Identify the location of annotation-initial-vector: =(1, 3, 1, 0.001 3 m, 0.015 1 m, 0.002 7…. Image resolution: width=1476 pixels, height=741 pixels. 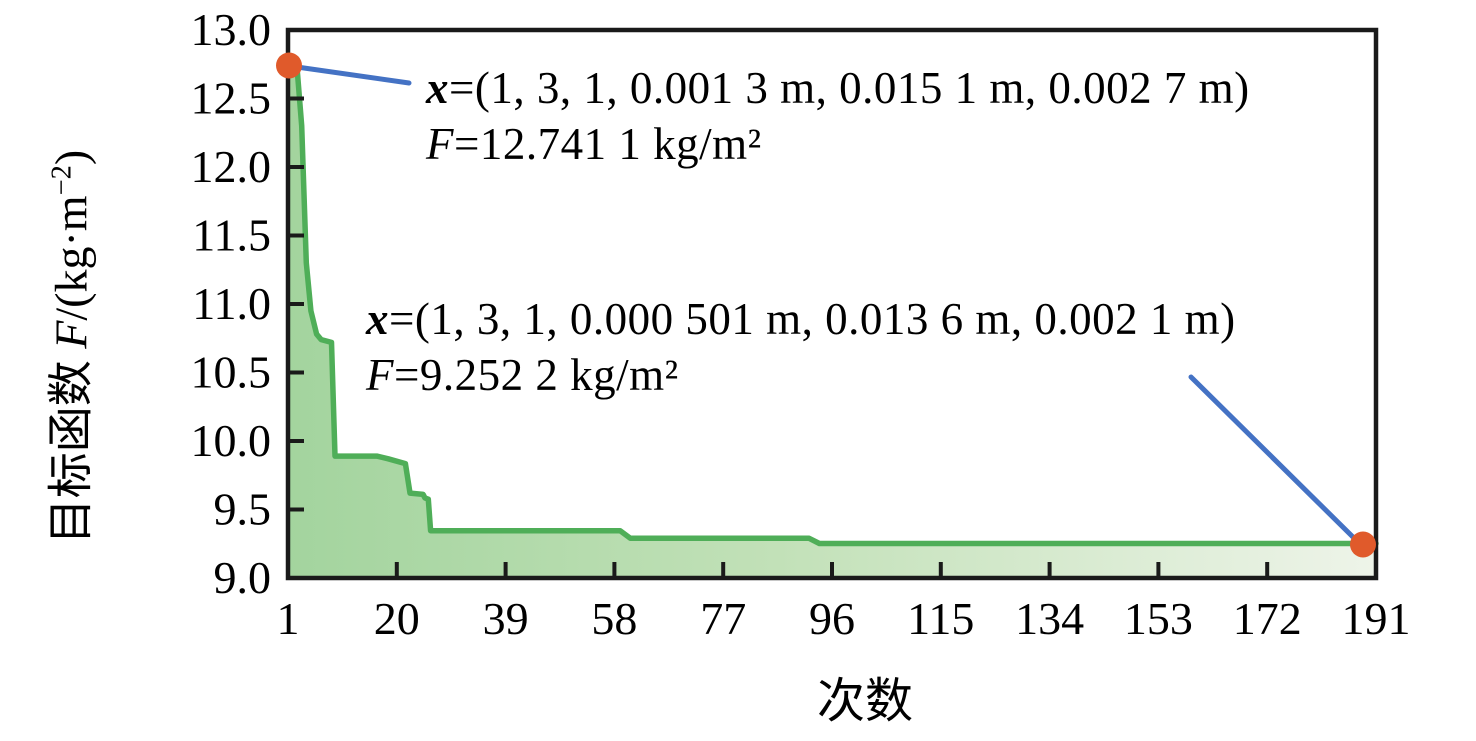
(849, 88).